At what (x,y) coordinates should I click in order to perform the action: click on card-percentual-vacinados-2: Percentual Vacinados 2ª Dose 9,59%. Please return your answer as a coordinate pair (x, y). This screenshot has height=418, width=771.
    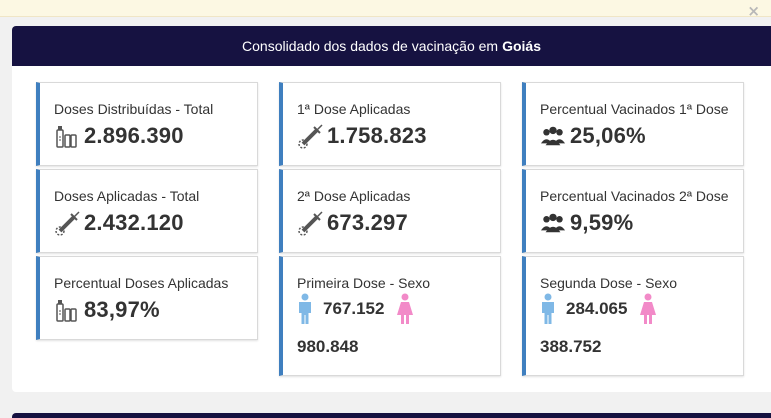
    Looking at the image, I should click on (633, 211).